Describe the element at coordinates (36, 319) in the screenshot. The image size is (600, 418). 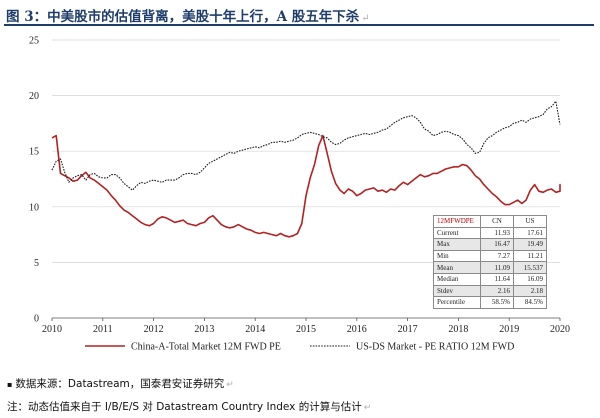
I see `y-tick-label: 0` at that location.